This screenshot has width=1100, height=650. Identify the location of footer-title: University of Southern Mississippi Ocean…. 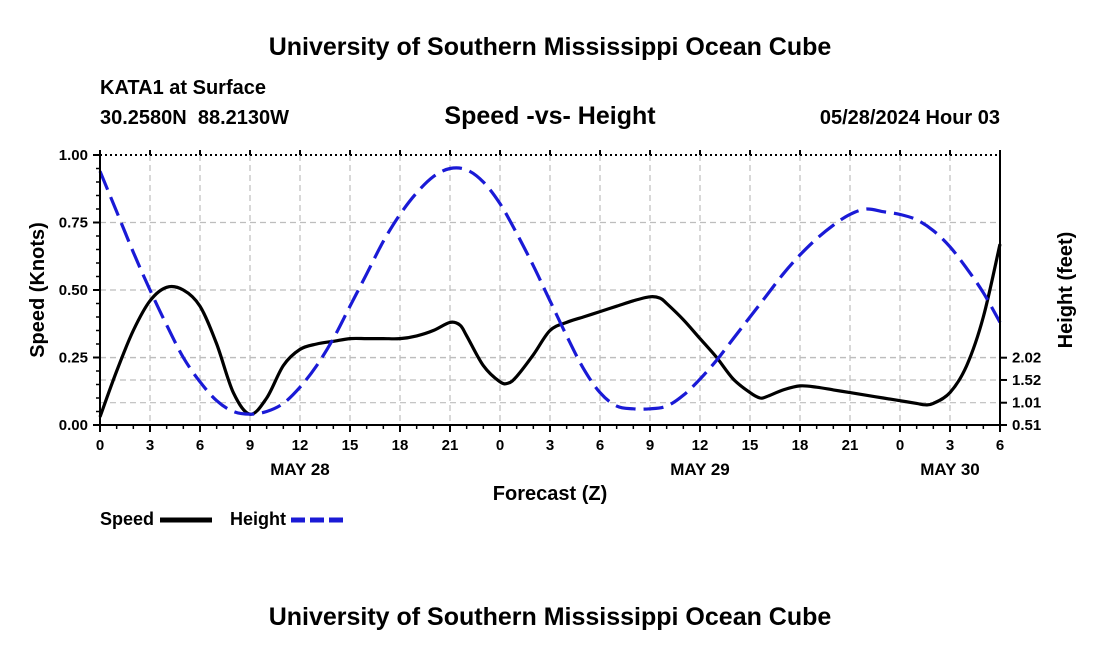
(550, 617).